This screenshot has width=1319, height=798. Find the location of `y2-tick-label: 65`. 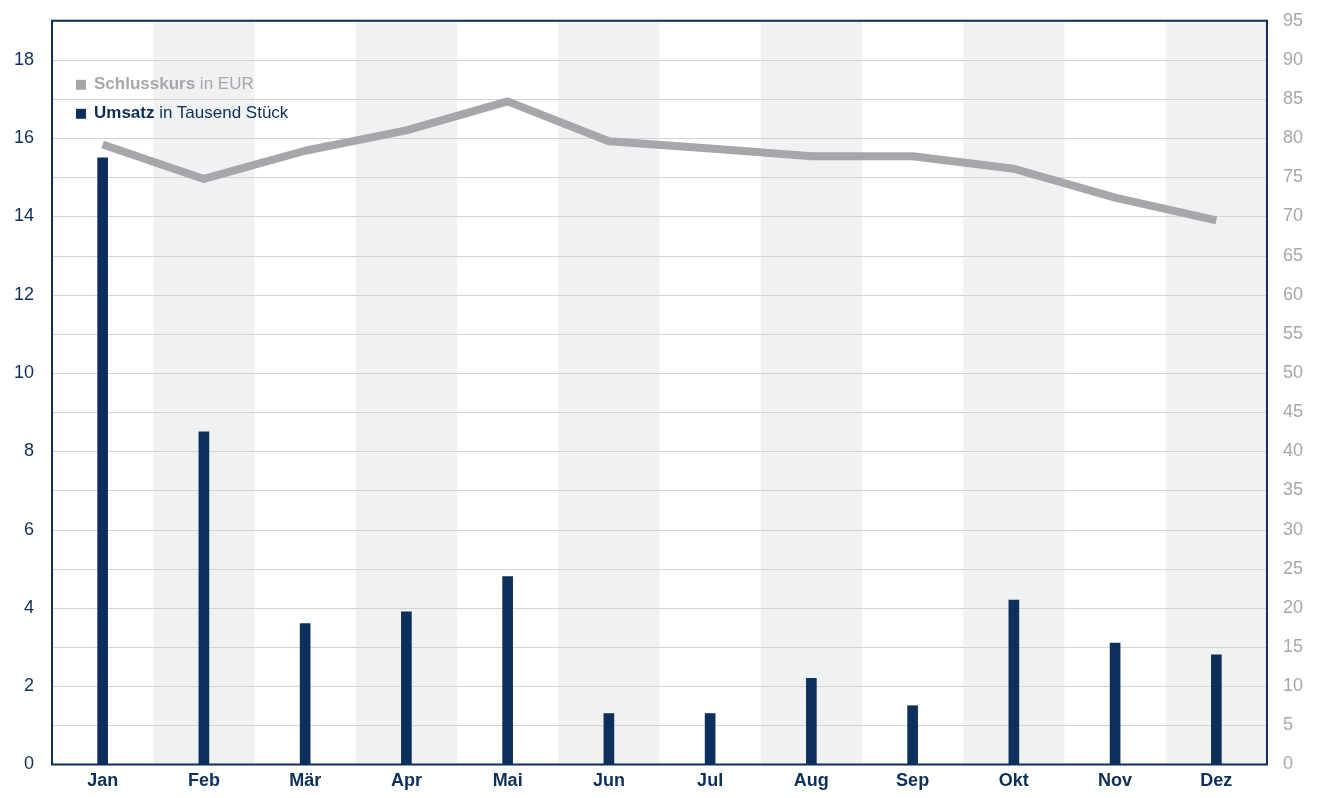

y2-tick-label: 65 is located at coordinates (1293, 254).